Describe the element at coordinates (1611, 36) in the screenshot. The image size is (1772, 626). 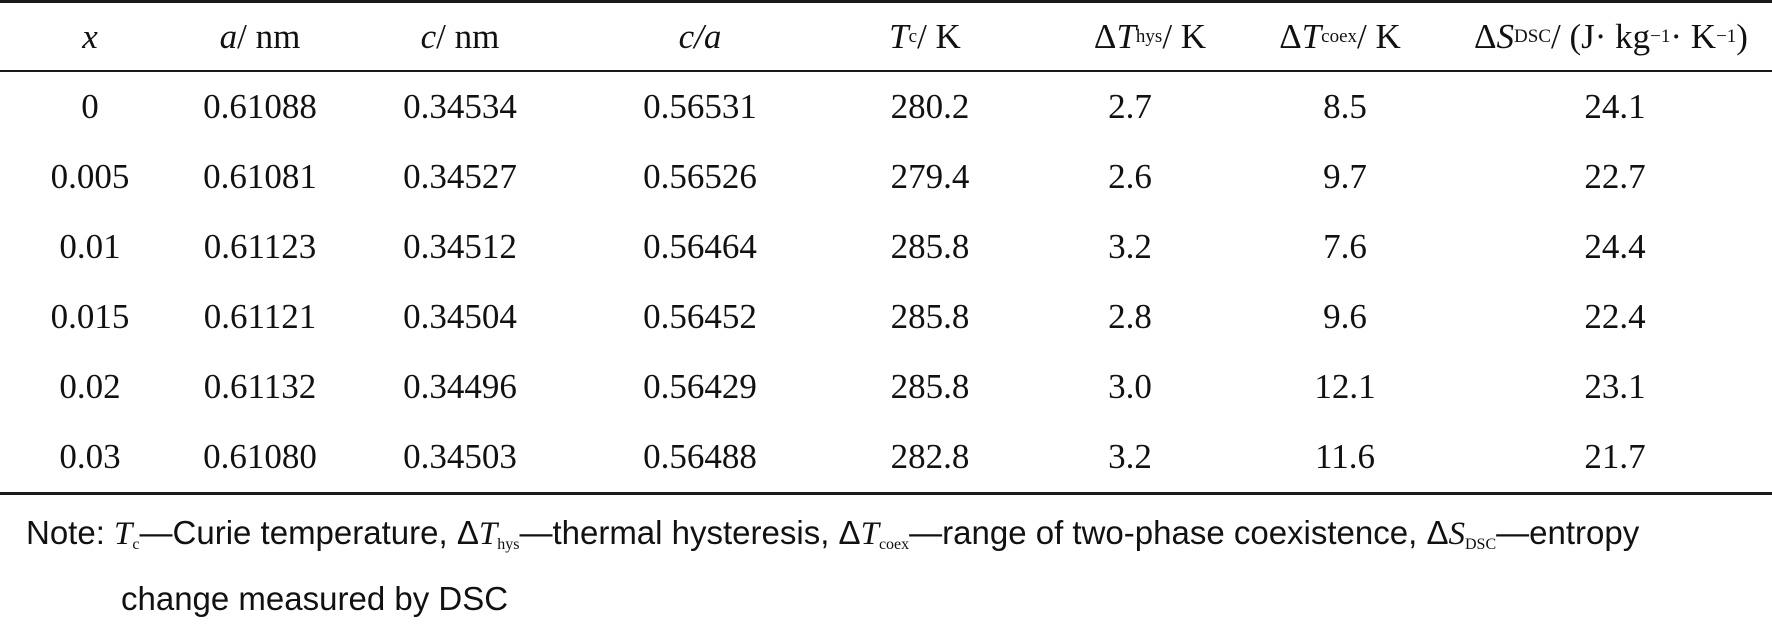
I see `header-delta-s-dsc: Δ S DSC / (J· kg −1 · K −1)` at that location.